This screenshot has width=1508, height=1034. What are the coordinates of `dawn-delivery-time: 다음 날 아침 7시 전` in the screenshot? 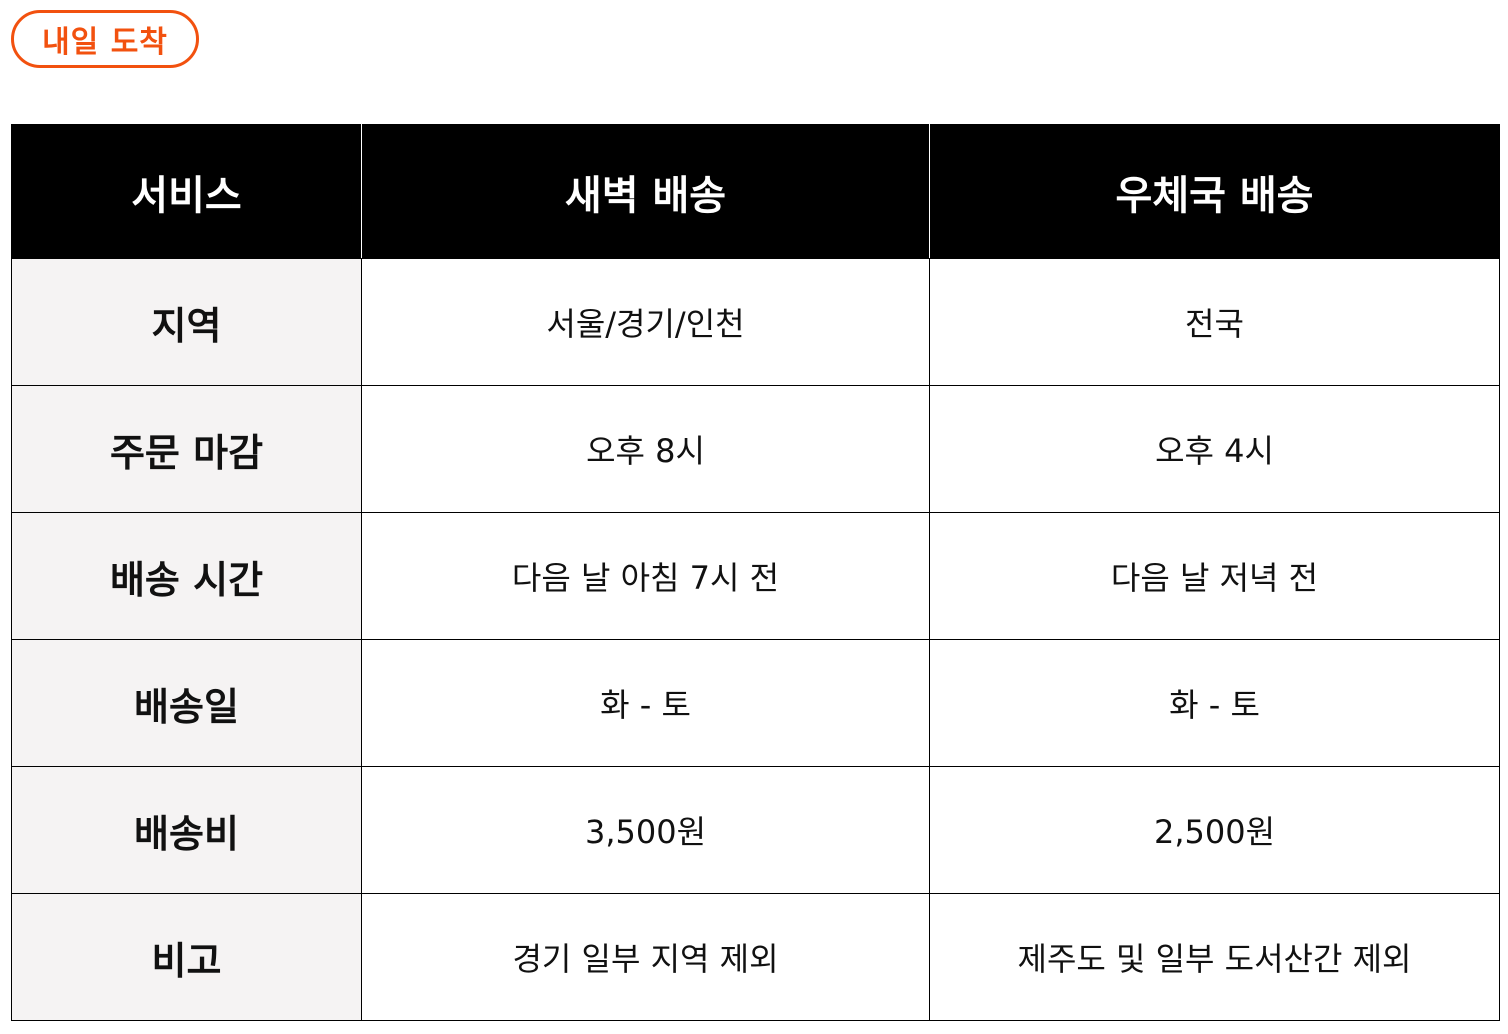 It's located at (645, 576).